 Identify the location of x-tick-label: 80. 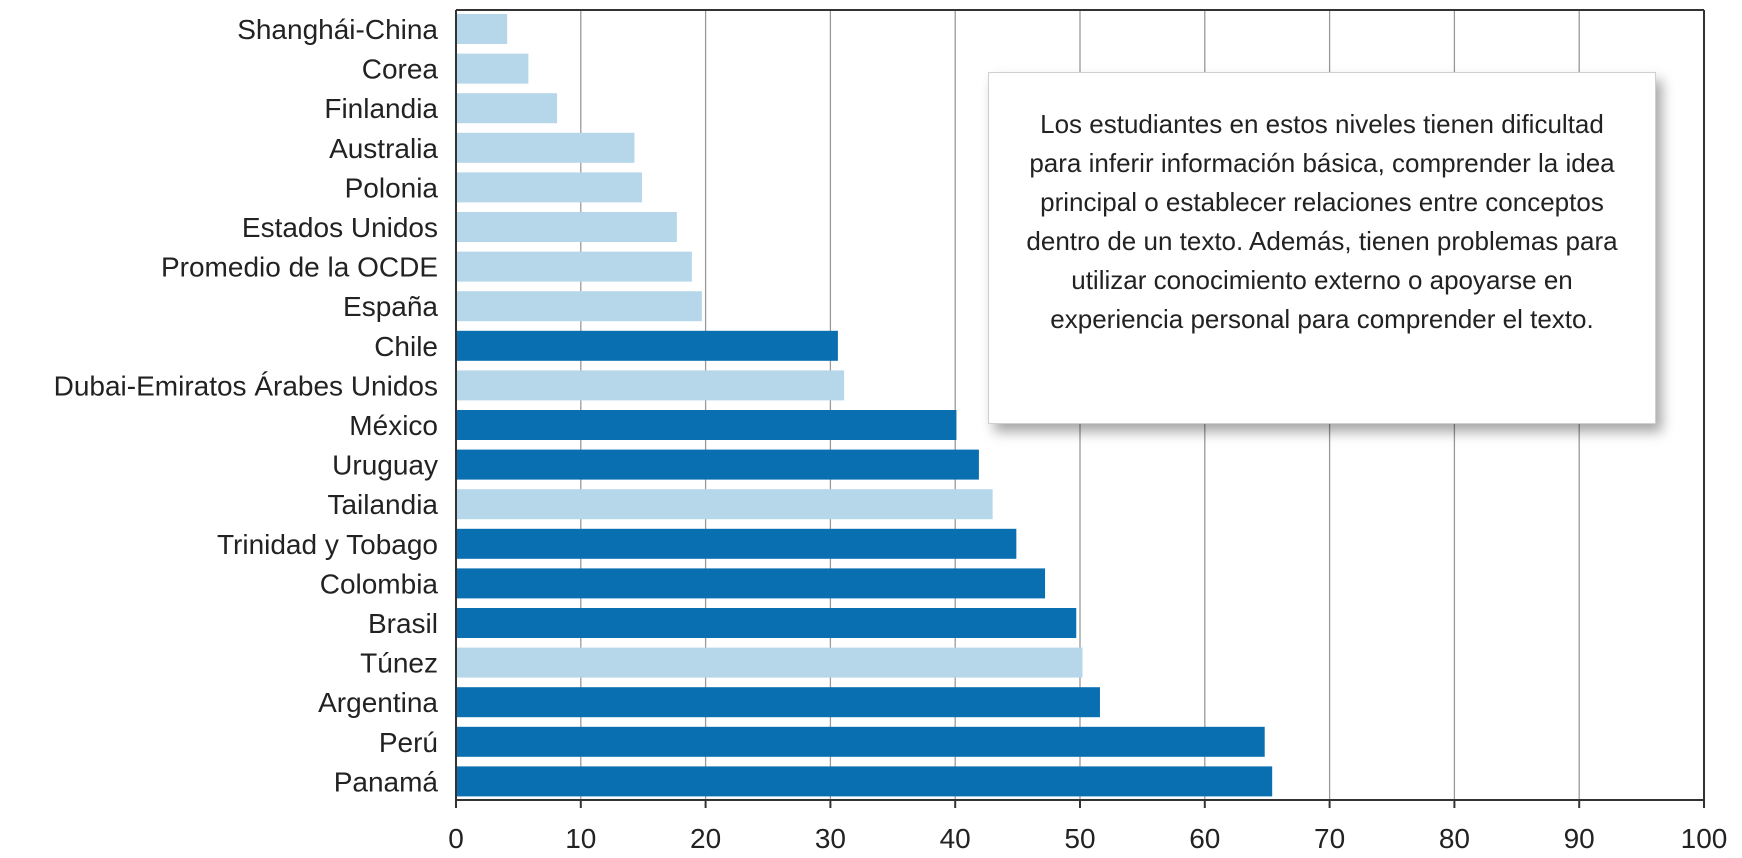
(1454, 838).